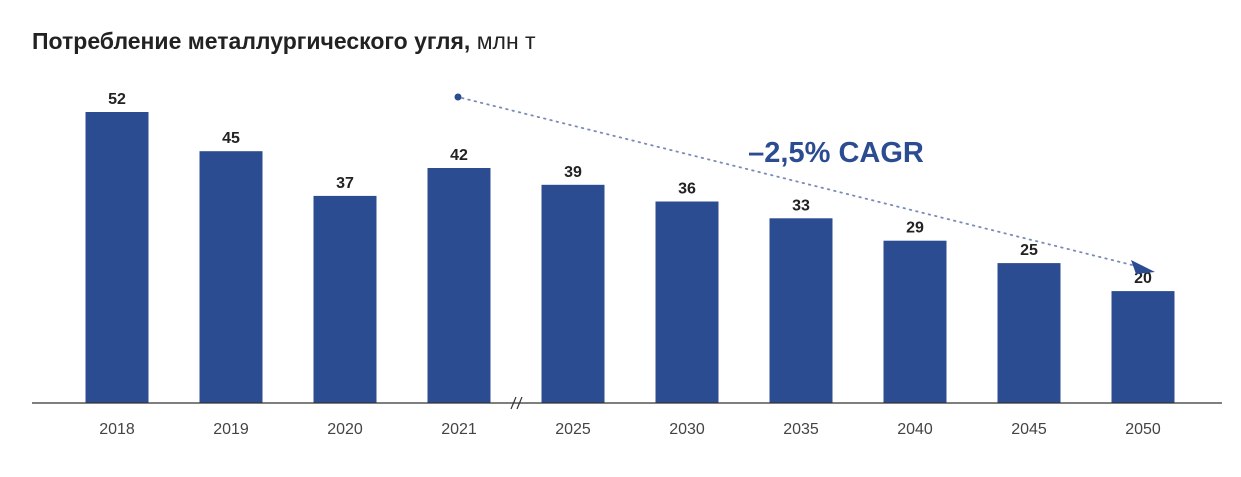 The height and width of the screenshot is (477, 1241). What do you see at coordinates (1143, 278) in the screenshot?
I see `value-label-2050: 20` at bounding box center [1143, 278].